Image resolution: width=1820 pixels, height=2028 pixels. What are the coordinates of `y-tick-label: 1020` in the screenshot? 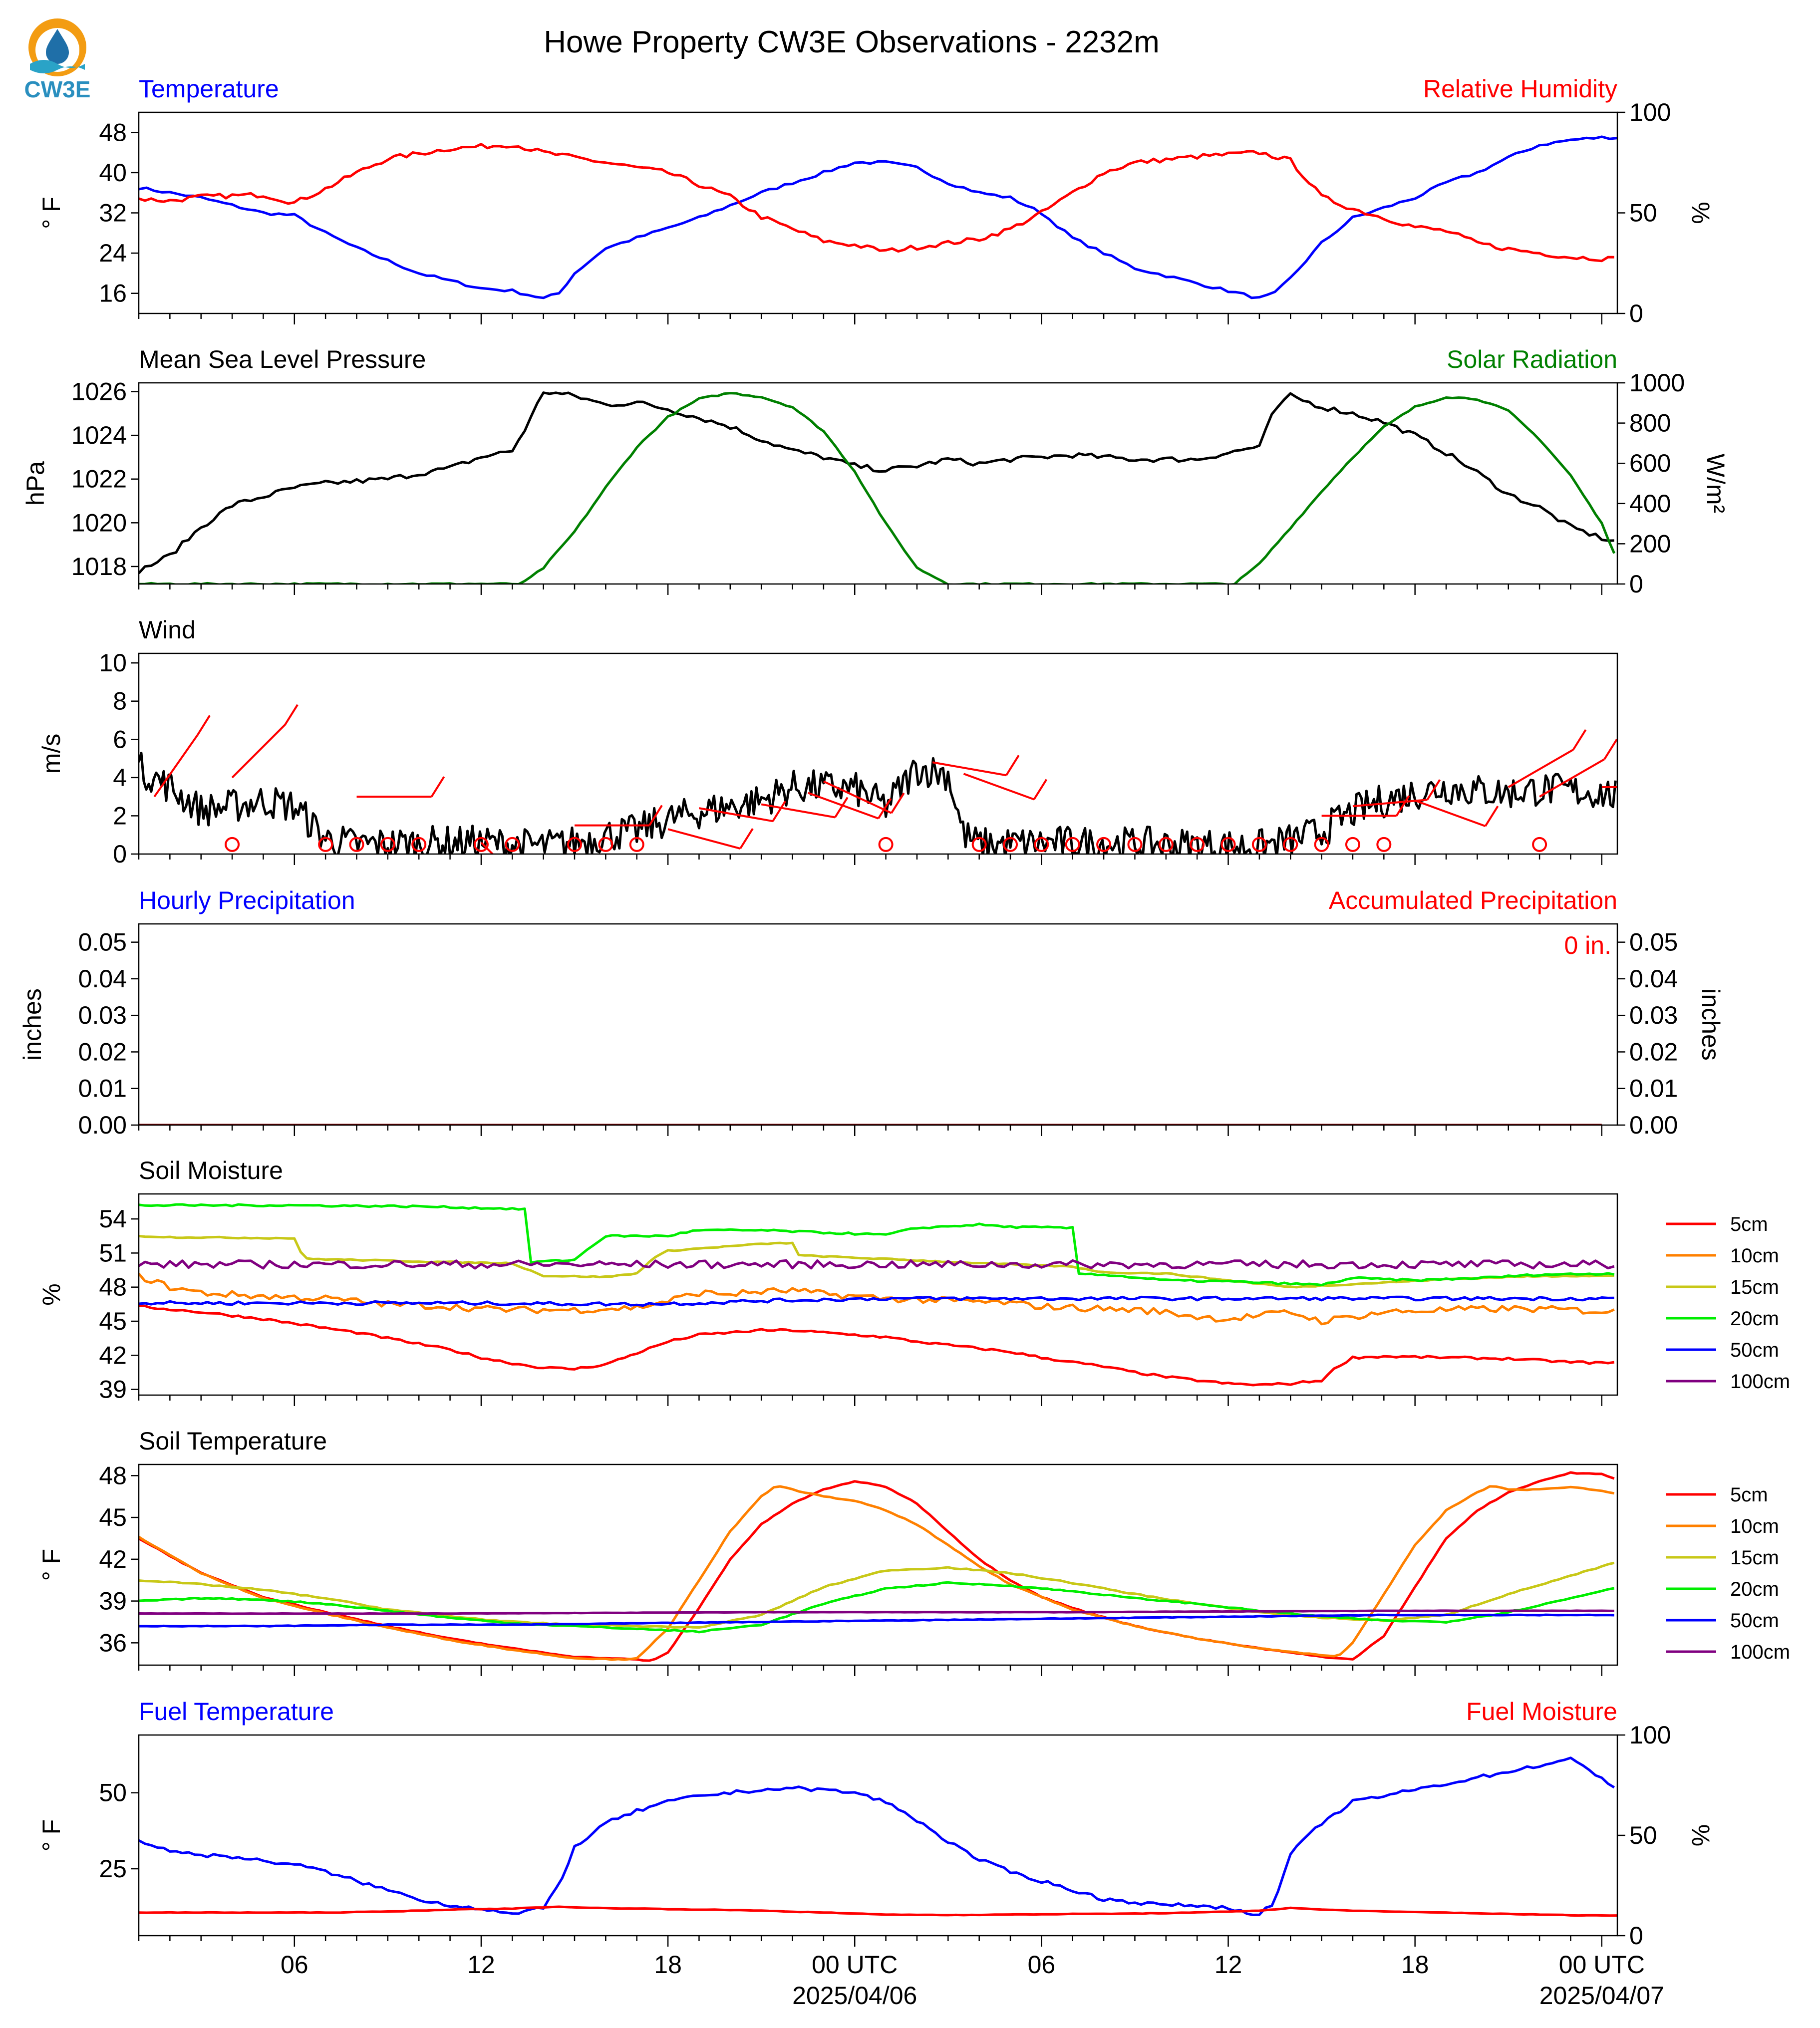 It's located at (99, 523).